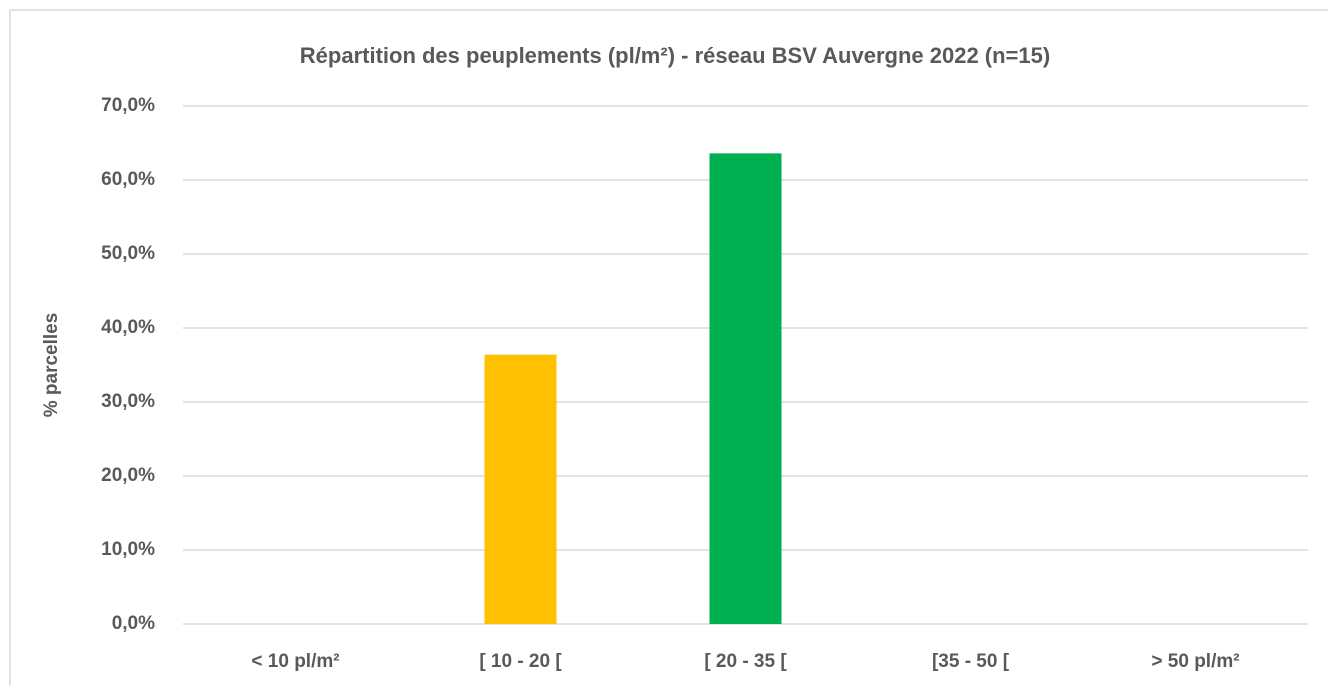 This screenshot has height=686, width=1328. Describe the element at coordinates (1195, 661) in the screenshot. I see `x-tick-label: > 50 pl/m²` at that location.